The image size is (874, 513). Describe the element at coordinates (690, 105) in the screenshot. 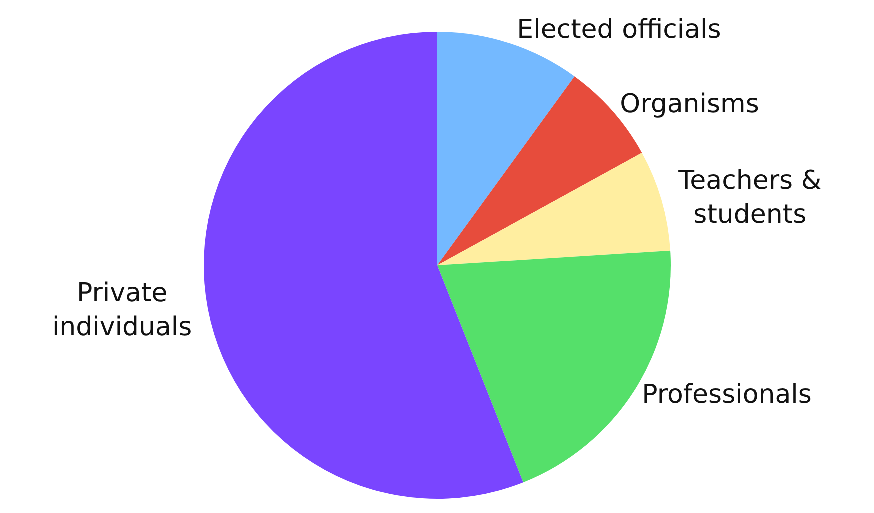

I see `slice-label: Organisms` at that location.